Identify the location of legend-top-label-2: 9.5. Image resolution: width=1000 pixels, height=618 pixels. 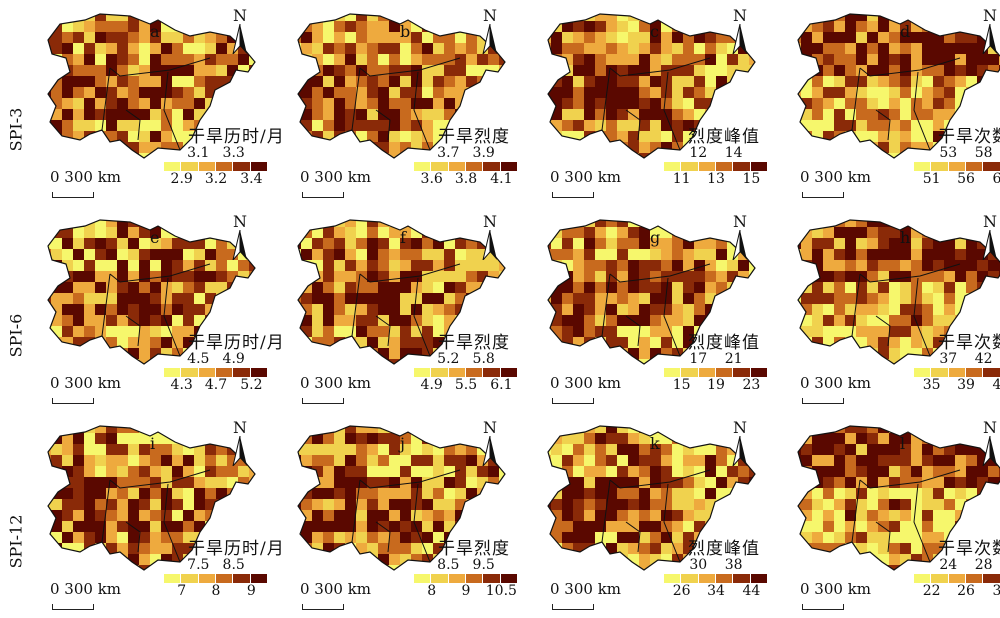
(483, 565).